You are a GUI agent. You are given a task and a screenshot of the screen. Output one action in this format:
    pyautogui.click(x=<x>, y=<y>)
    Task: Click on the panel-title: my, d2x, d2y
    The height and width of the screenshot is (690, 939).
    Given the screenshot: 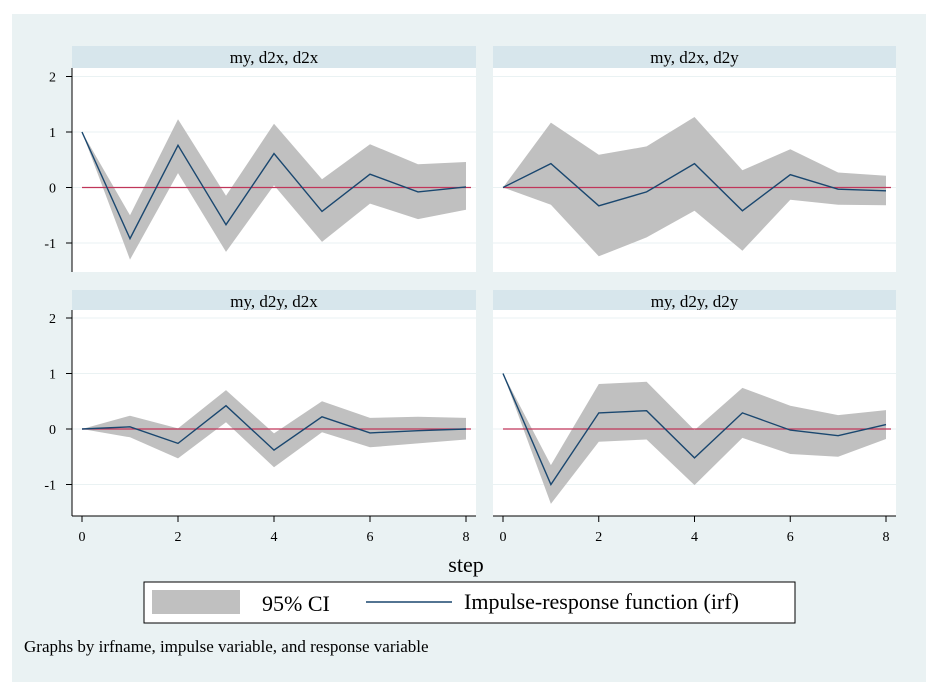 What is the action you would take?
    pyautogui.click(x=694, y=57)
    